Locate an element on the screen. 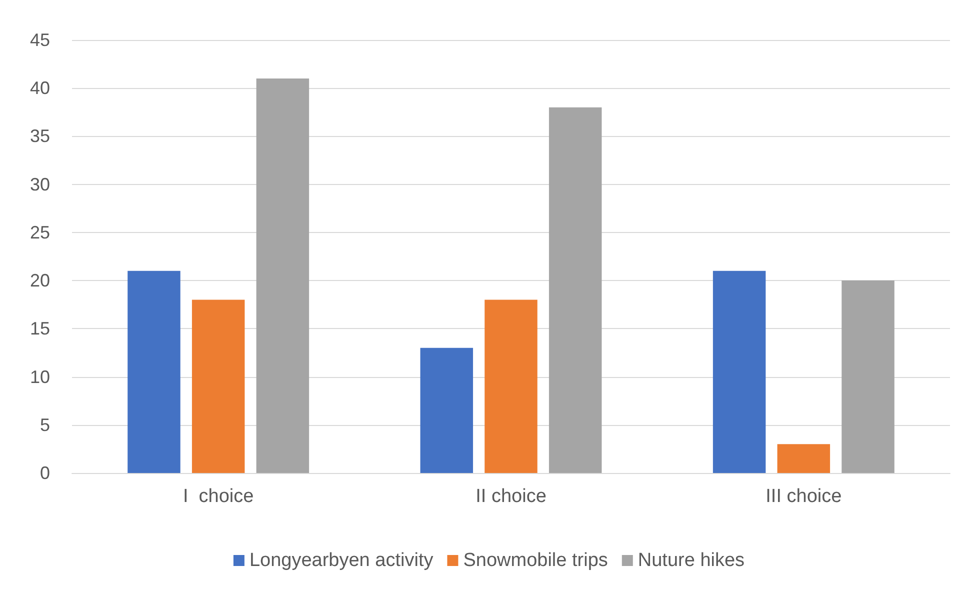  y-tick-label: 30 is located at coordinates (40, 184).